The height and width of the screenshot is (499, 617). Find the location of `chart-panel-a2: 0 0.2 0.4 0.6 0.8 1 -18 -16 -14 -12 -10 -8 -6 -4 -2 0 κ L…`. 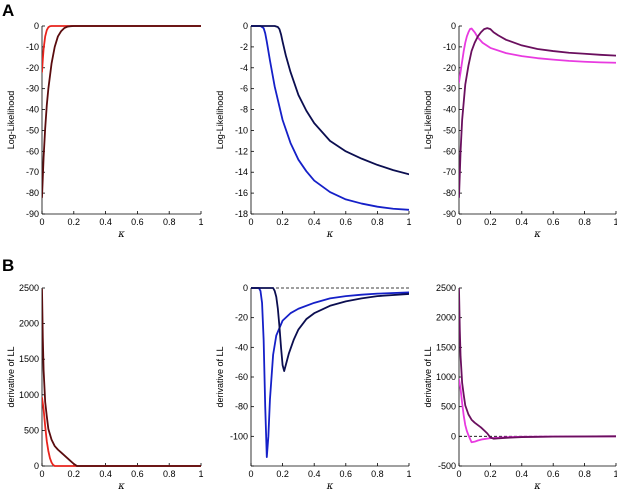

chart-panel-a2: 0 0.2 0.4 0.6 0.8 1 -18 -16 -14 -12 -10 -8 -6 -4 -2 0 κ L… is located at coordinates (313, 130).